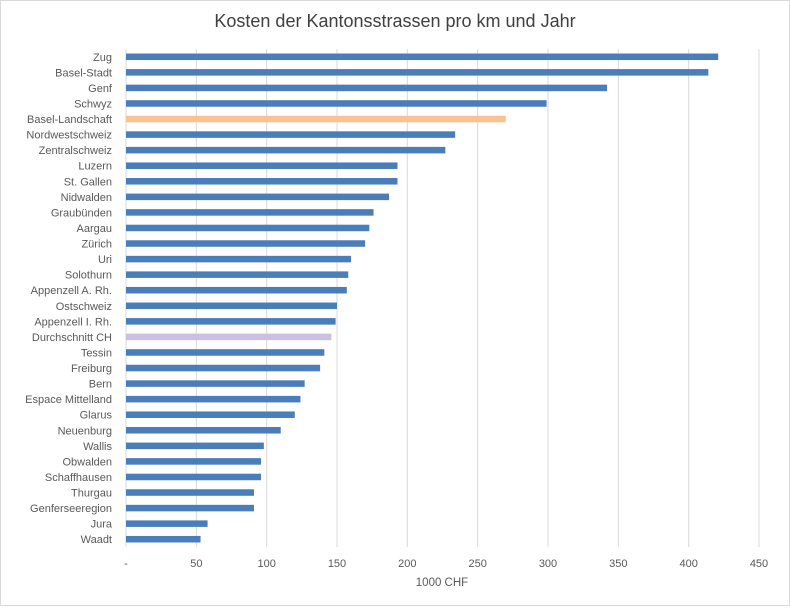  What do you see at coordinates (105, 260) in the screenshot?
I see `category-label: Uri` at bounding box center [105, 260].